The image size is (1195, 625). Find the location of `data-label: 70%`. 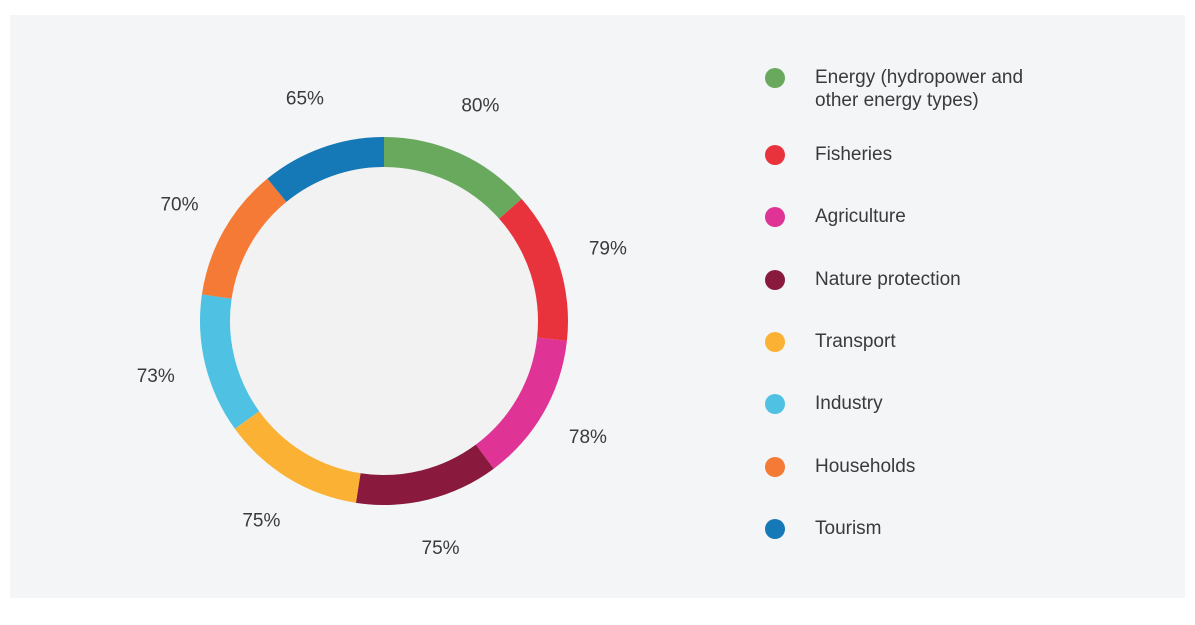

data-label: 70% is located at coordinates (179, 204).